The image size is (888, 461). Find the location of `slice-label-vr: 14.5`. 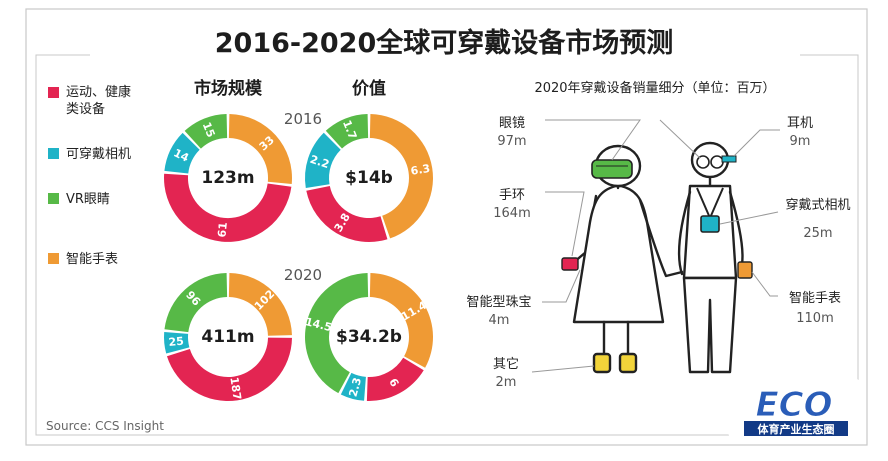

slice-label-vr: 14.5 is located at coordinates (318, 324).